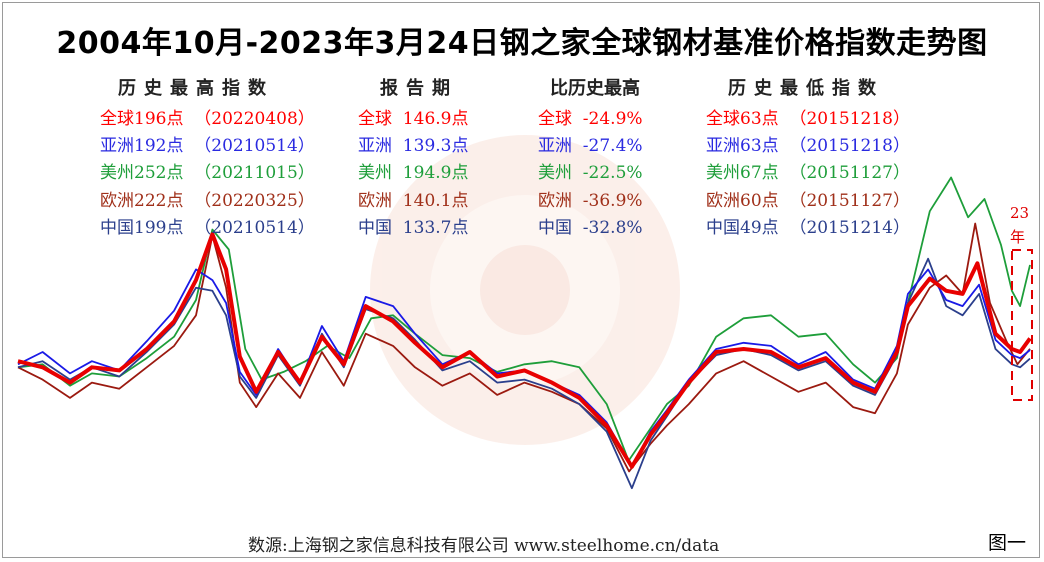  Describe the element at coordinates (590, 201) in the screenshot. I see `vs-high-europe: 欧洲 -36.9%` at that location.